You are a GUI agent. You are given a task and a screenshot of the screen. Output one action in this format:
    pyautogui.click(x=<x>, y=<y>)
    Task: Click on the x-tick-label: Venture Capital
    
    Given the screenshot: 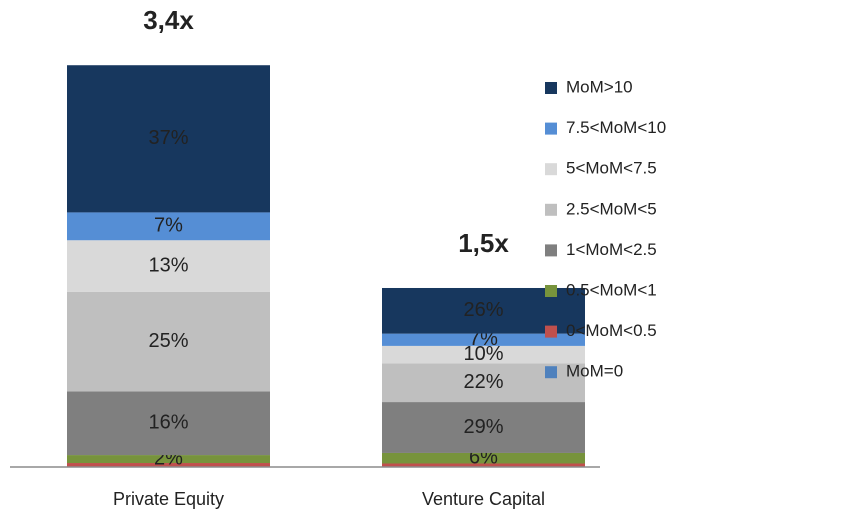 What is the action you would take?
    pyautogui.click(x=483, y=499)
    